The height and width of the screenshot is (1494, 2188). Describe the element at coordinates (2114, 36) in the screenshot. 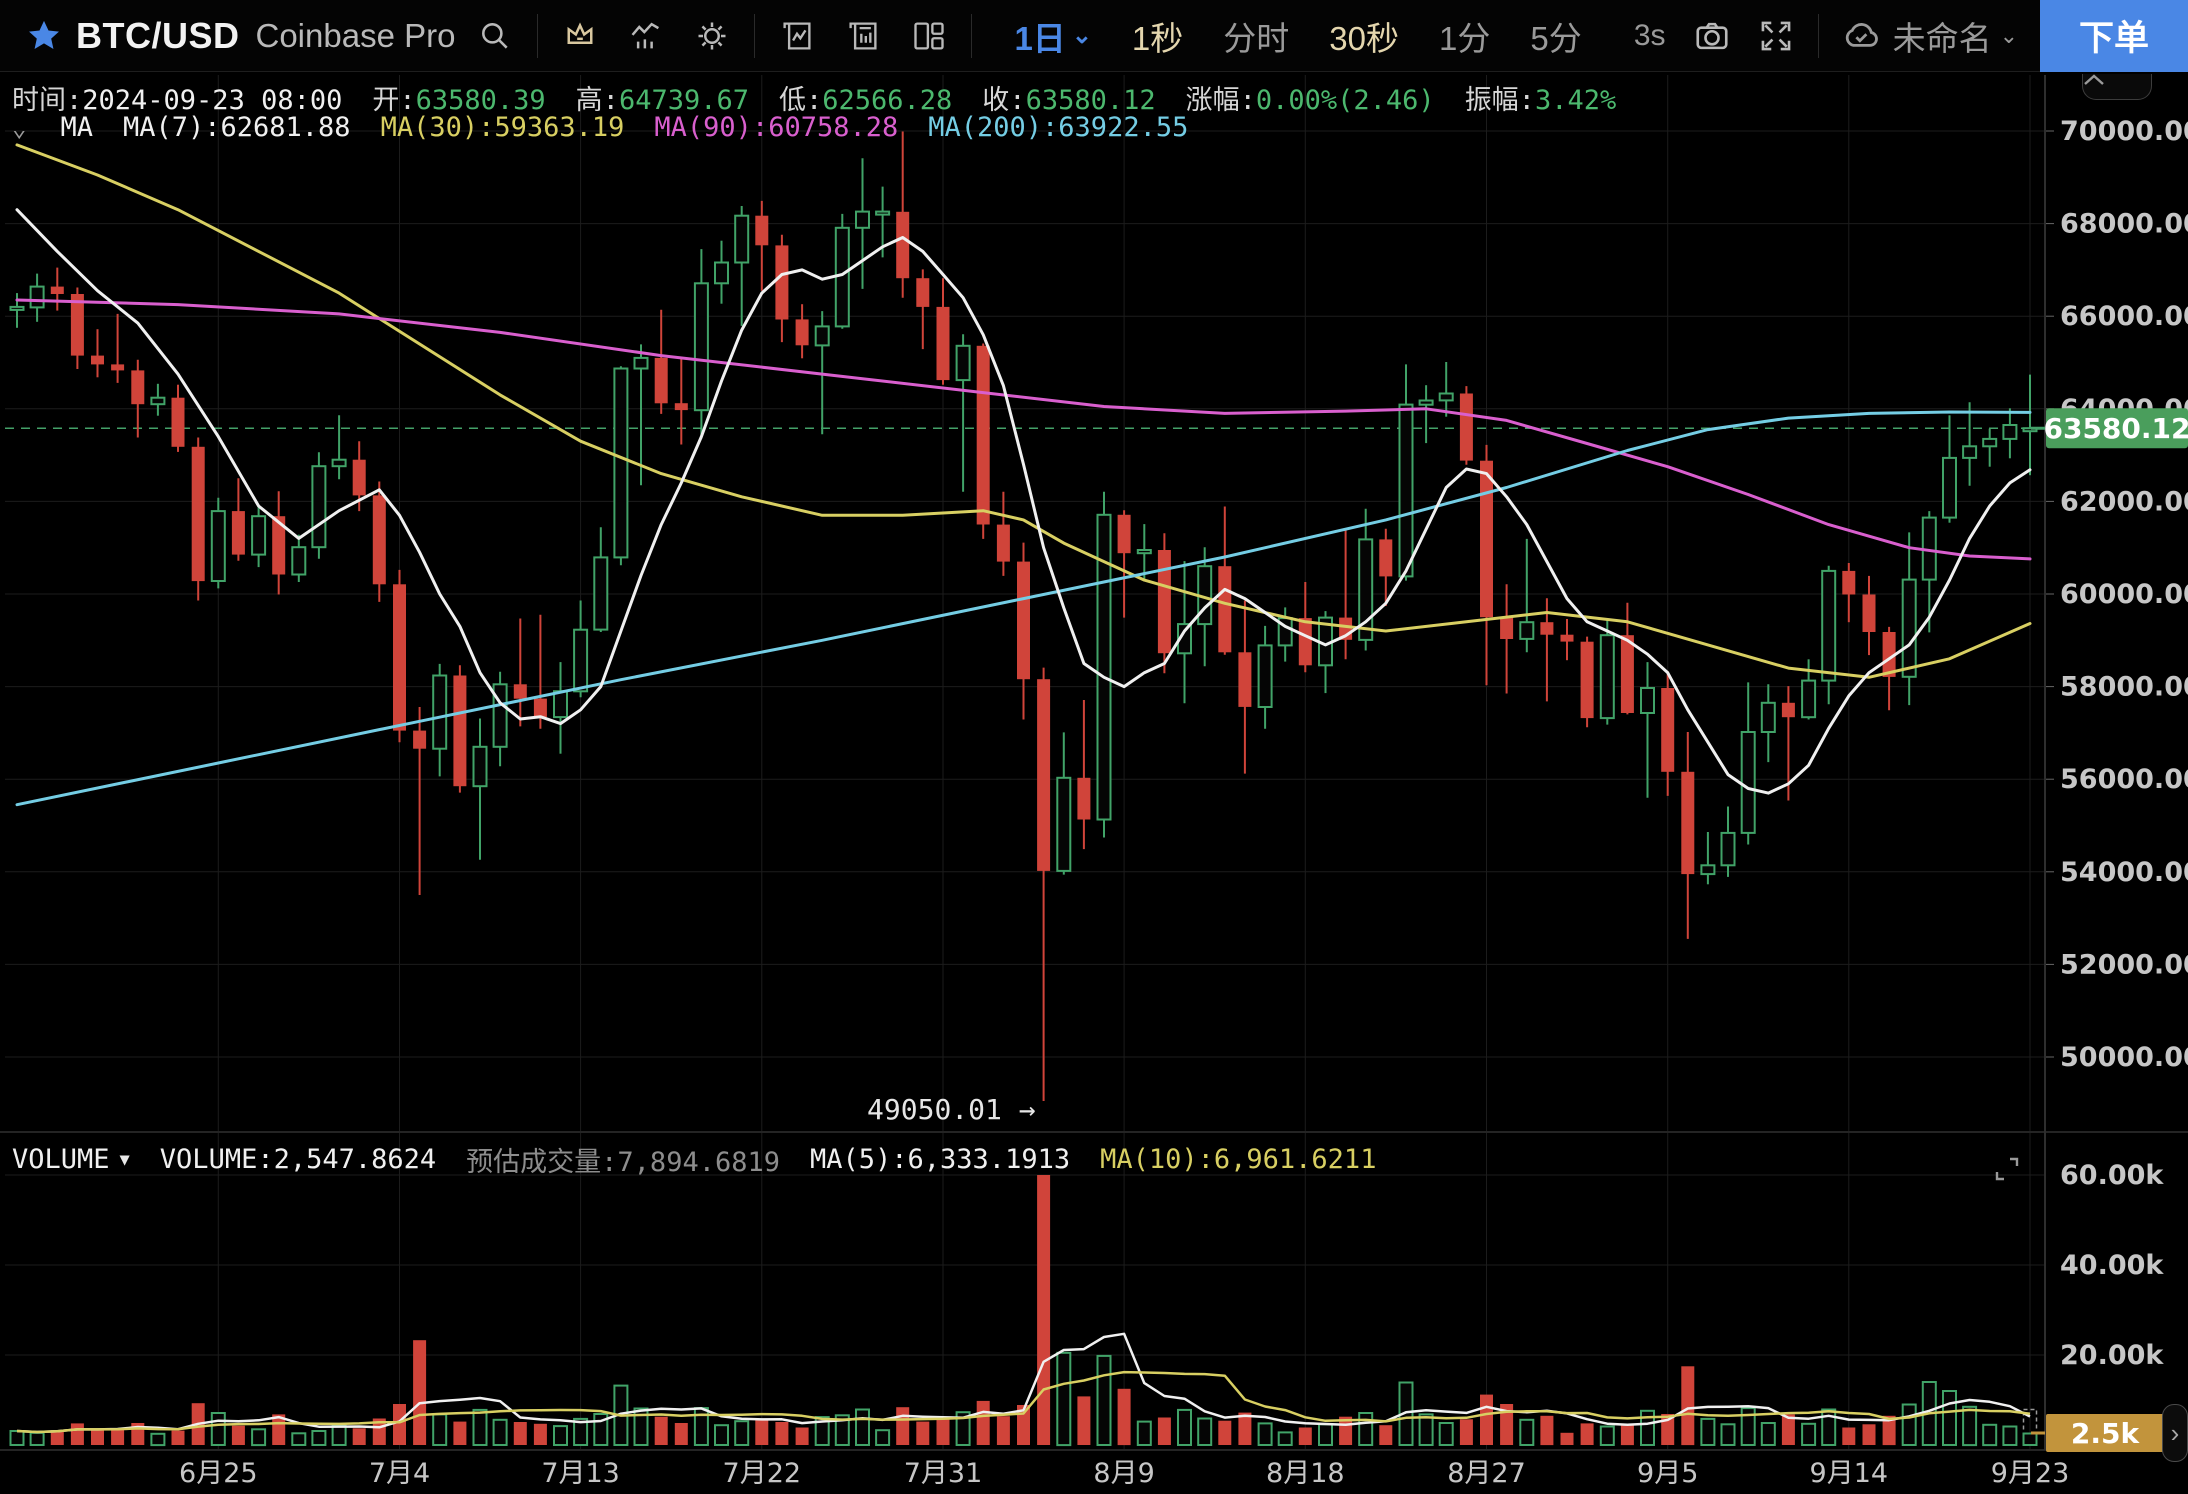

I see `place-order-button: 下单` at that location.